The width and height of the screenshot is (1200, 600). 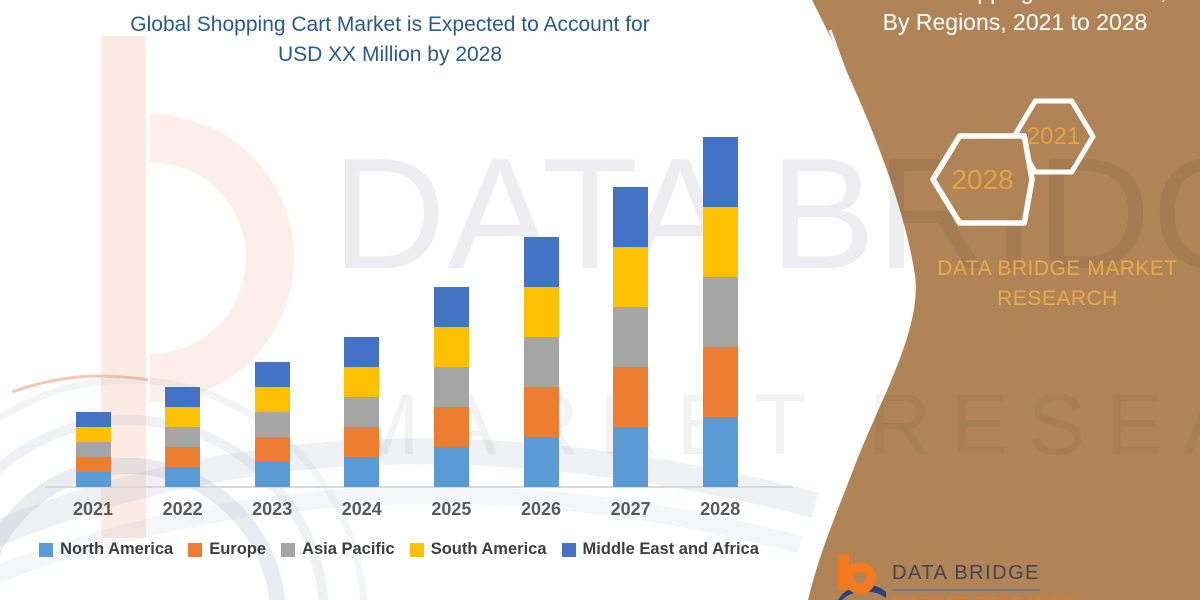 What do you see at coordinates (238, 549) in the screenshot?
I see `legend-label: Europe` at bounding box center [238, 549].